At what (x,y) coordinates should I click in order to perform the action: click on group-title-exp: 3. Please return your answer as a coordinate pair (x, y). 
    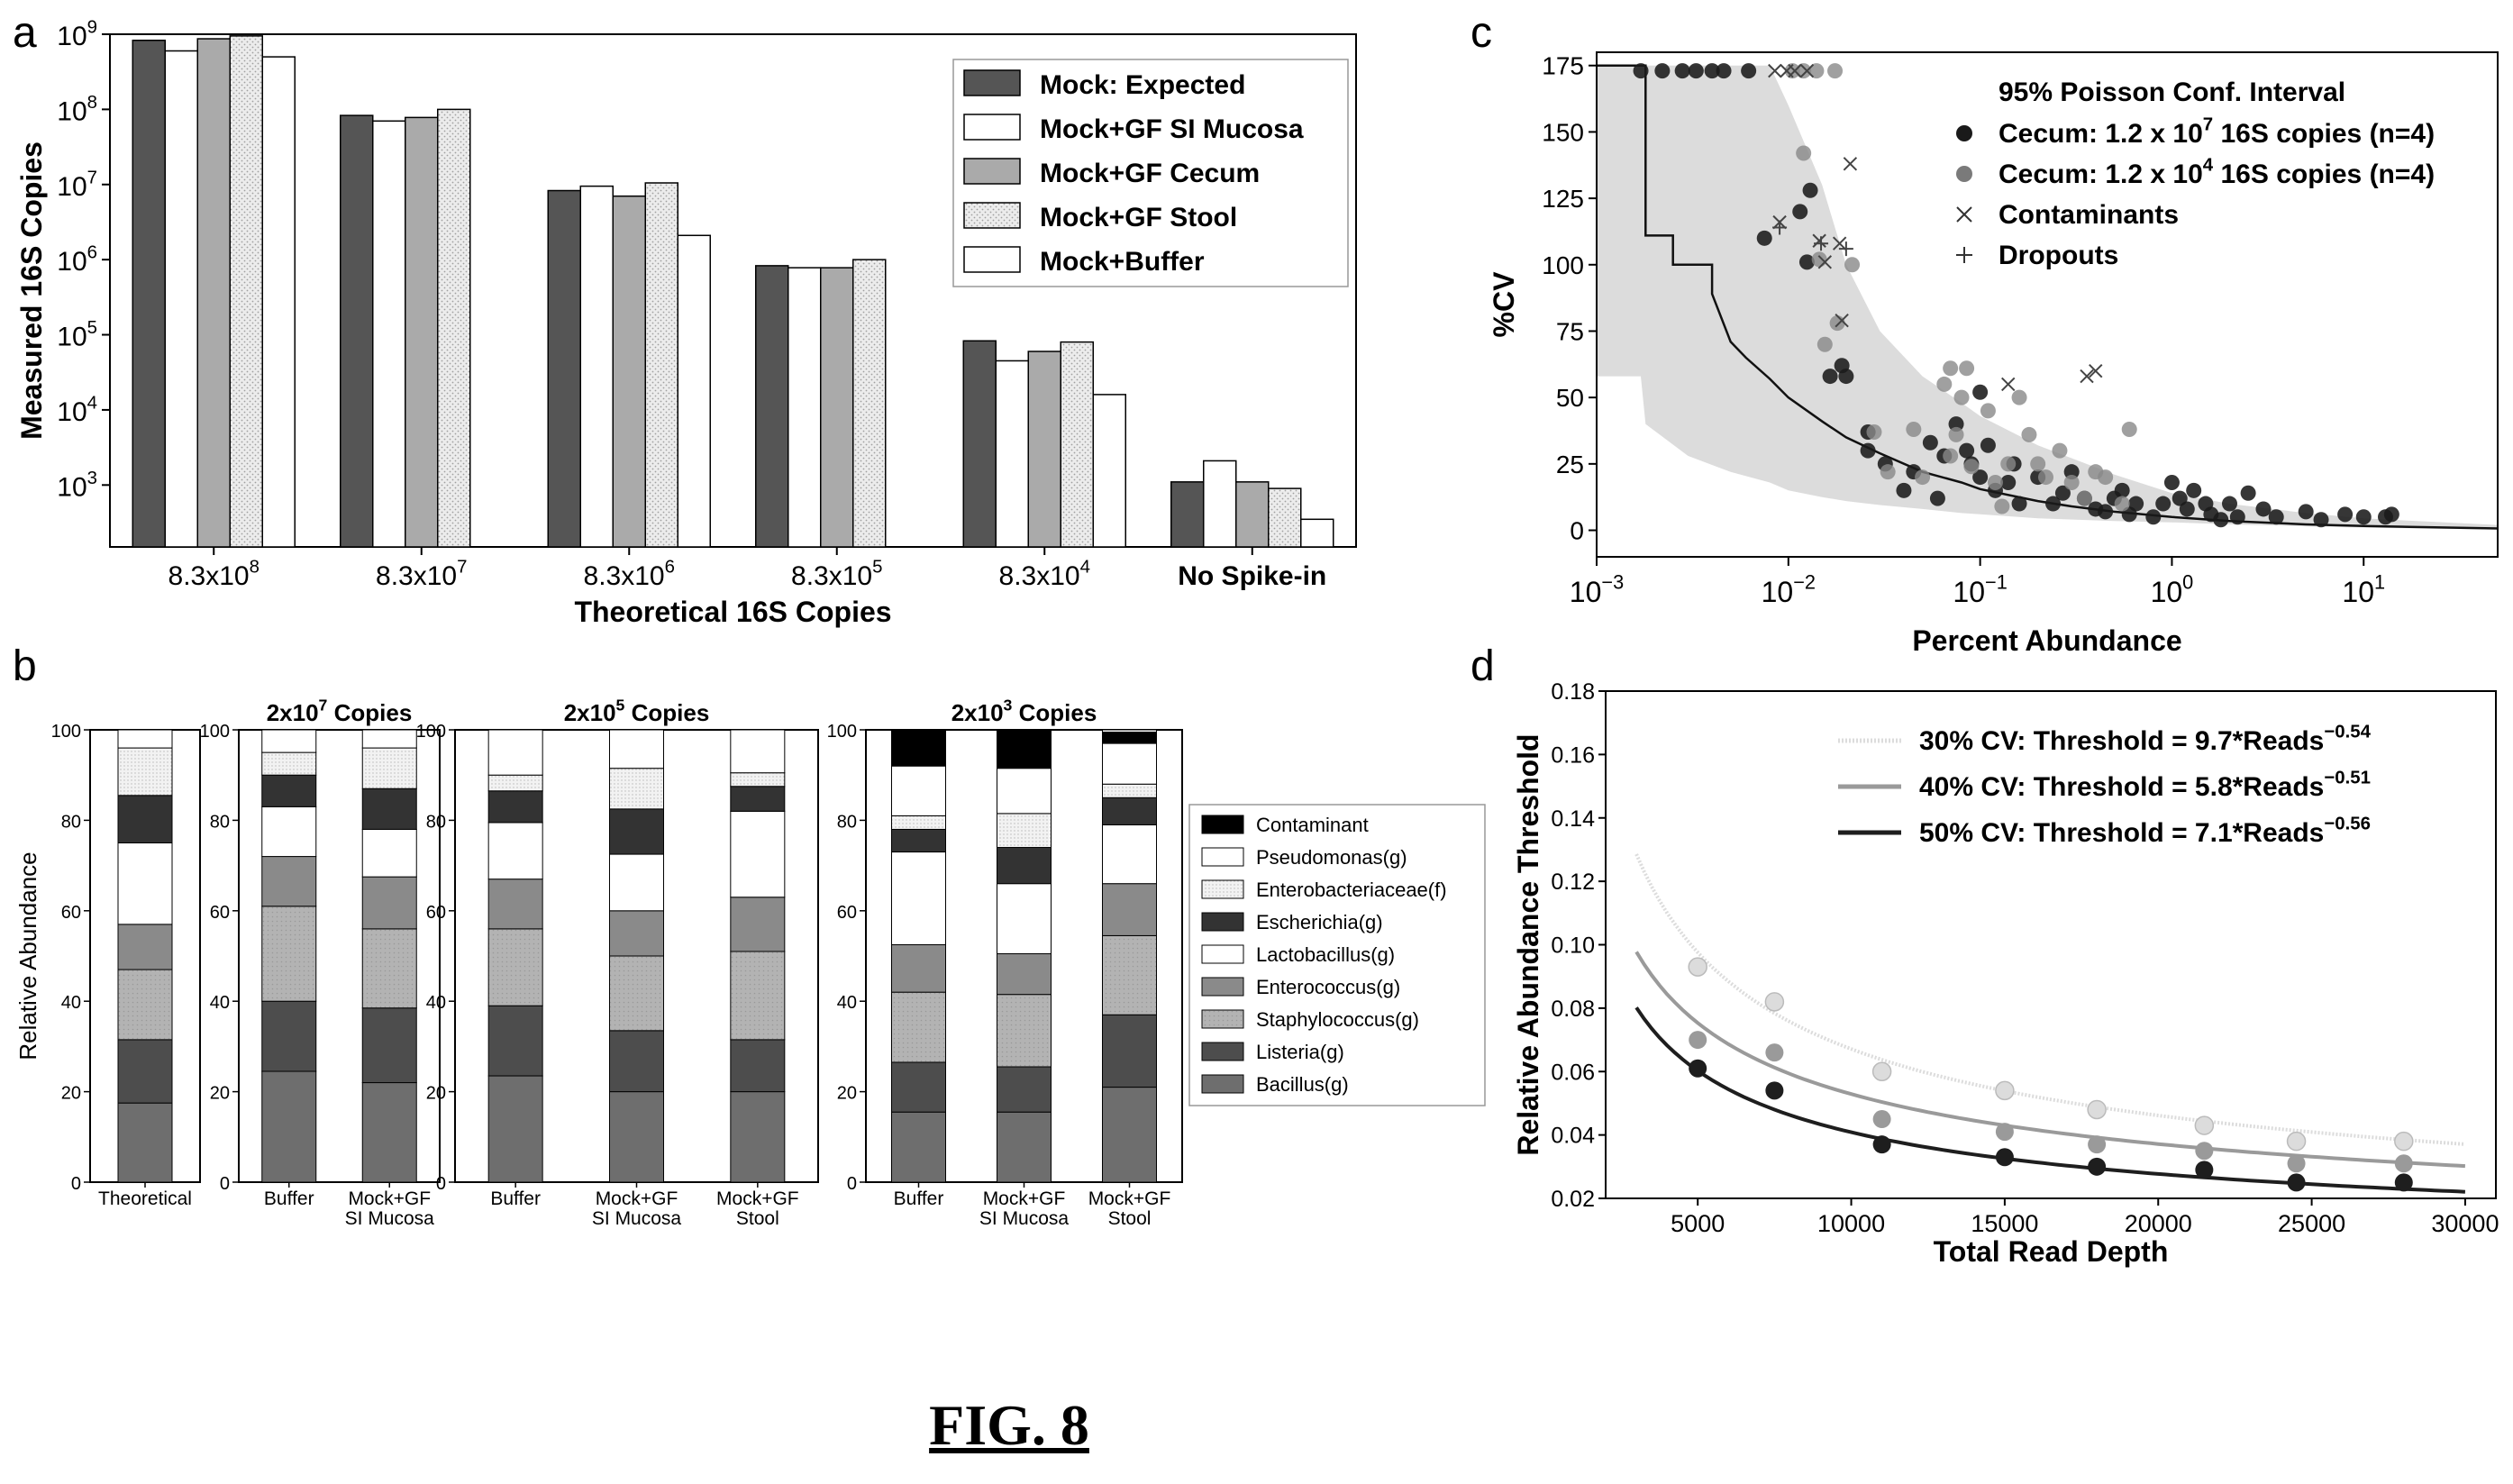
    Looking at the image, I should click on (1008, 705).